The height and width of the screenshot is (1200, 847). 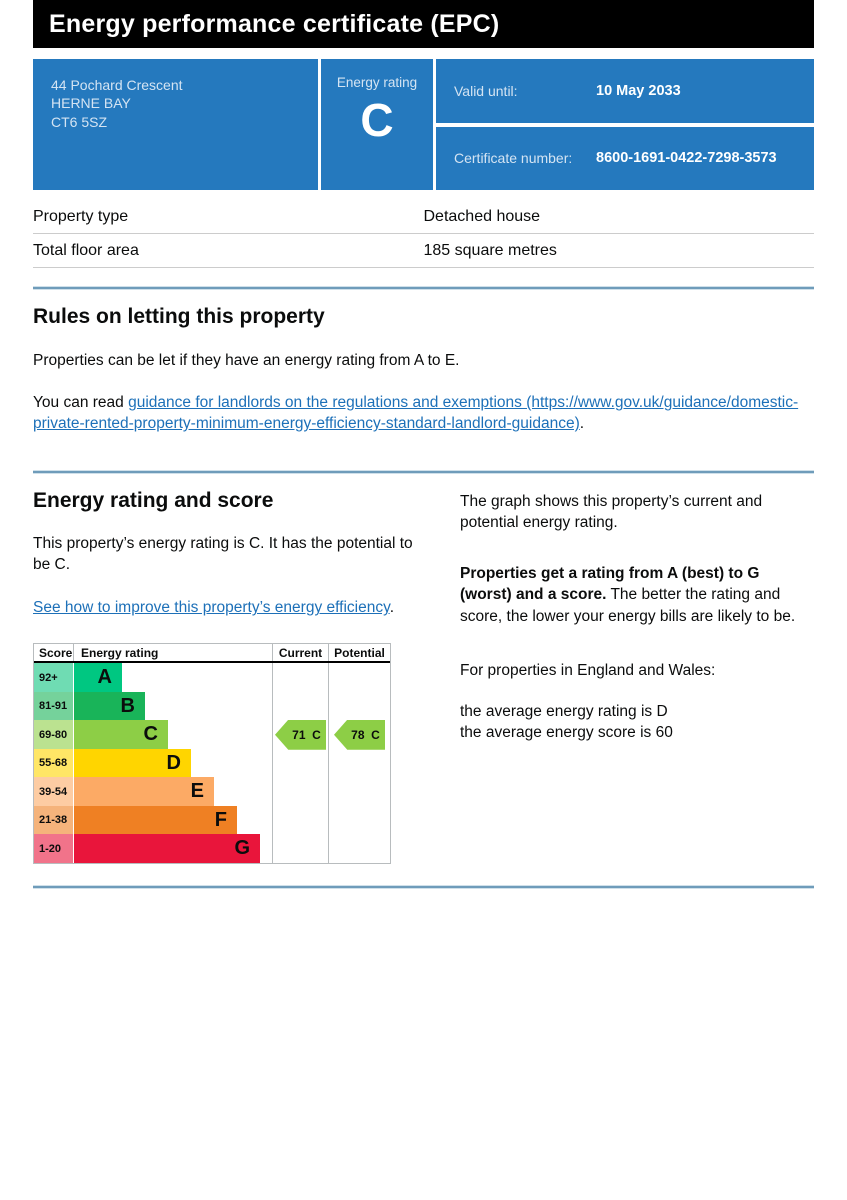 I want to click on current-rating-cell: 71 C, so click(x=300, y=734).